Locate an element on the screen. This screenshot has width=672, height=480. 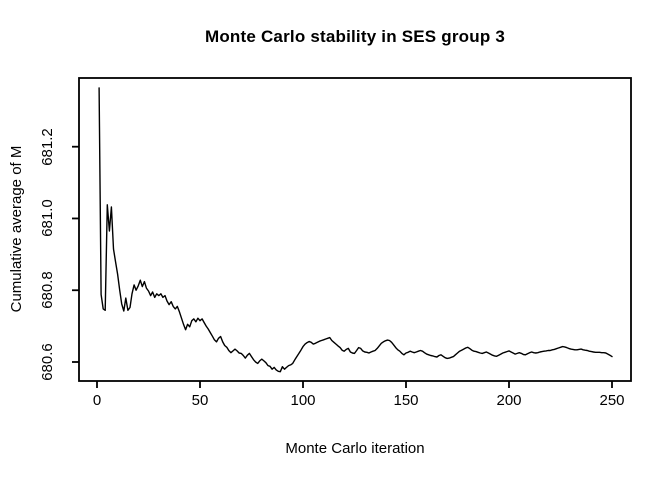
y-tick-label: 681.2 is located at coordinates (47, 146).